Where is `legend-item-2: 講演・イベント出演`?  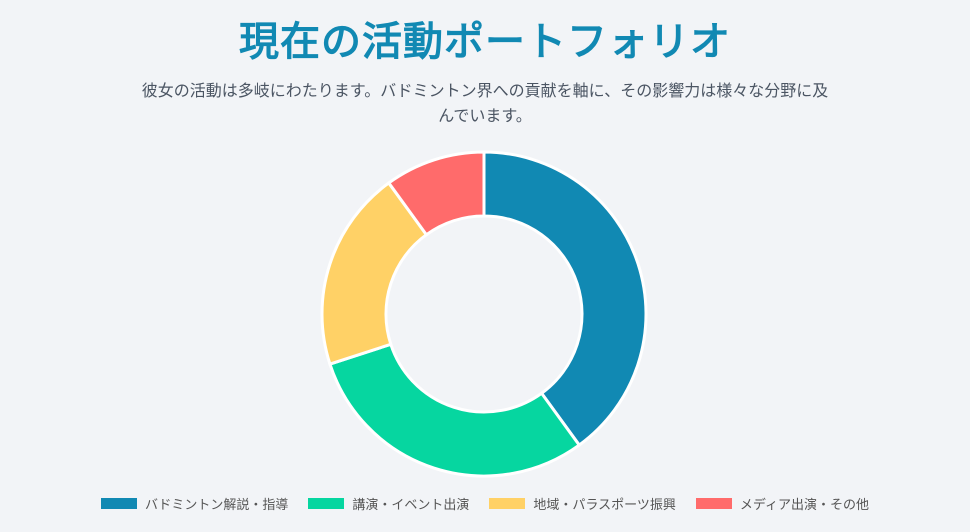 legend-item-2: 講演・イベント出演 is located at coordinates (388, 503).